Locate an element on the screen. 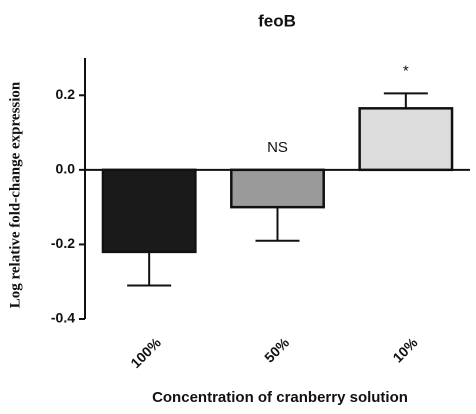 The image size is (476, 414). chart-title: feoB is located at coordinates (277, 20).